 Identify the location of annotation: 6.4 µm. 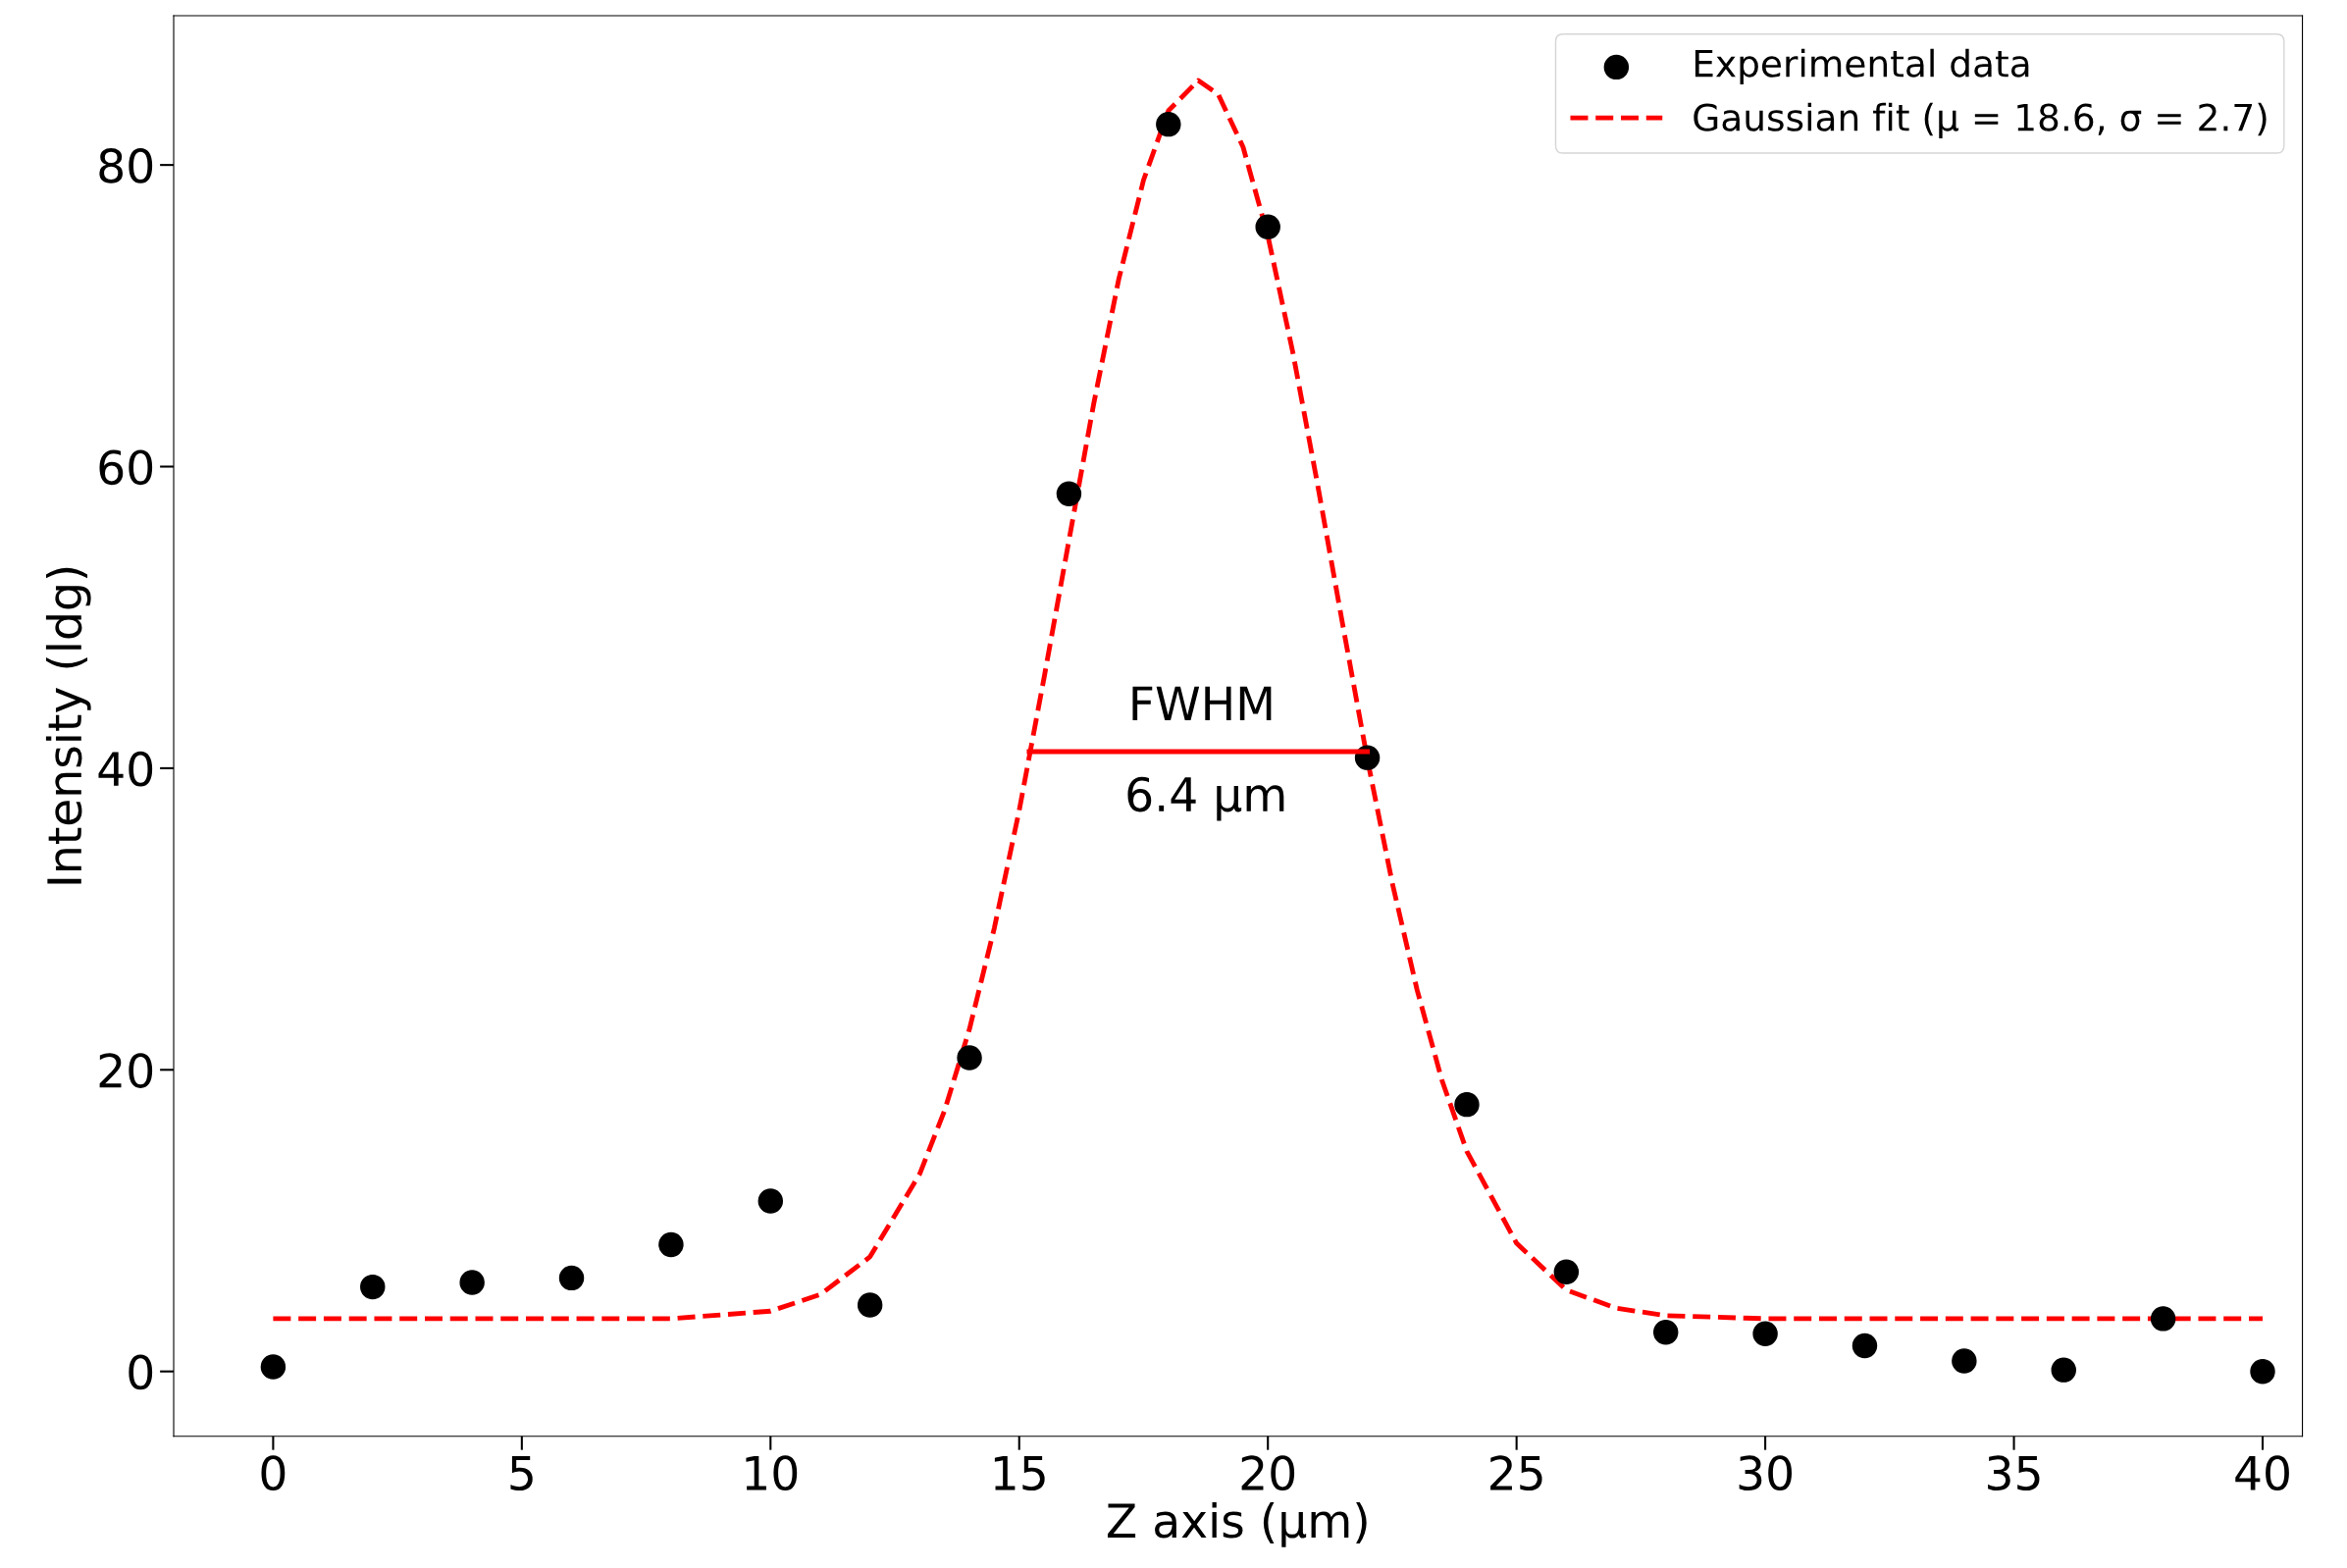
(1205, 798).